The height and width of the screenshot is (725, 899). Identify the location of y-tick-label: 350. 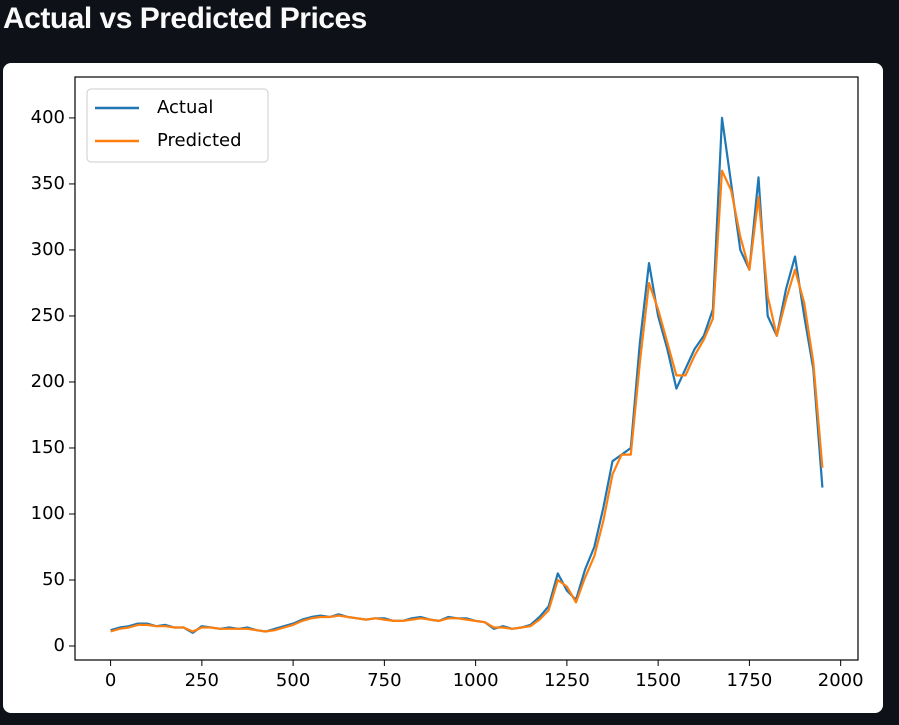
(48, 183).